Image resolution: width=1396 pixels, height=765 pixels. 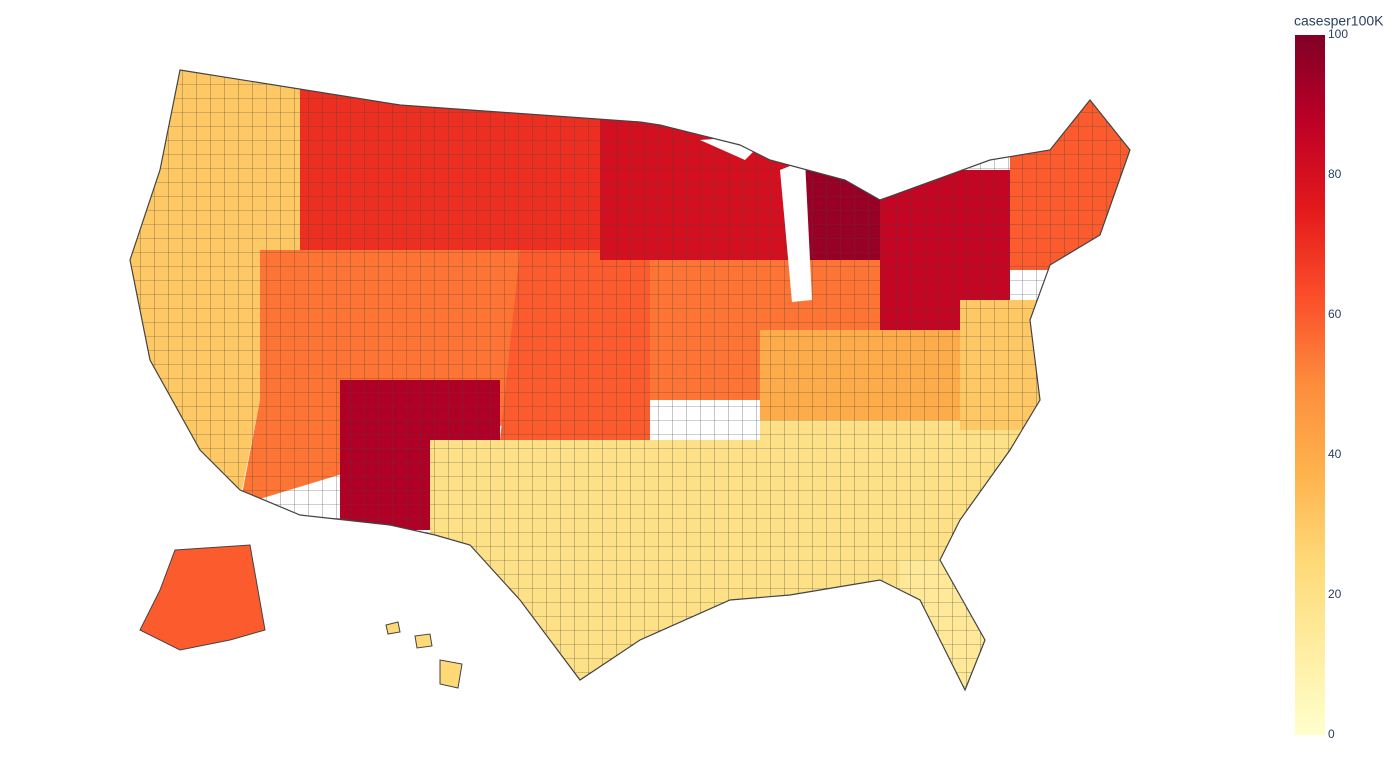 What do you see at coordinates (1335, 454) in the screenshot?
I see `colorbar-tick-label: 40` at bounding box center [1335, 454].